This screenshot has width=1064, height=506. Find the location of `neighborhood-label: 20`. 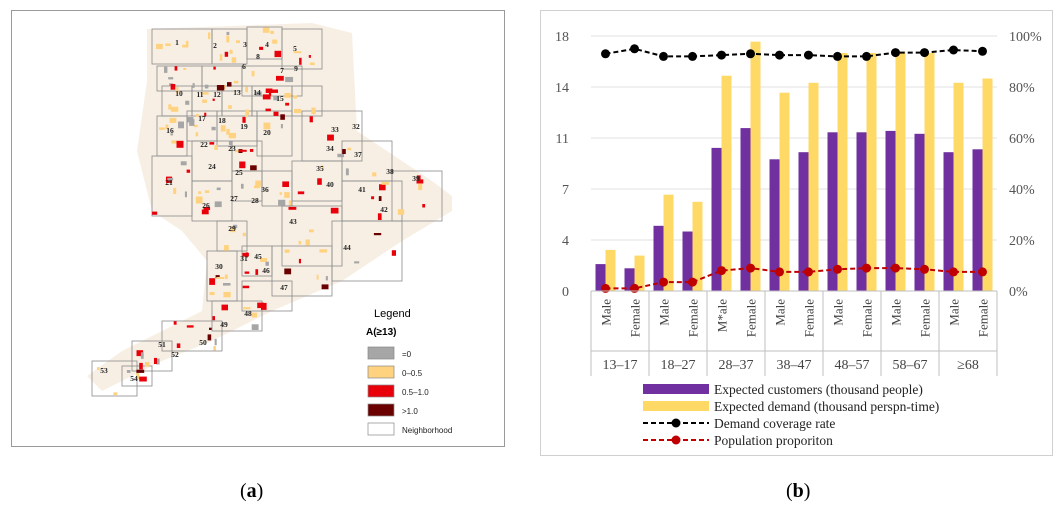

neighborhood-label: 20 is located at coordinates (267, 132).